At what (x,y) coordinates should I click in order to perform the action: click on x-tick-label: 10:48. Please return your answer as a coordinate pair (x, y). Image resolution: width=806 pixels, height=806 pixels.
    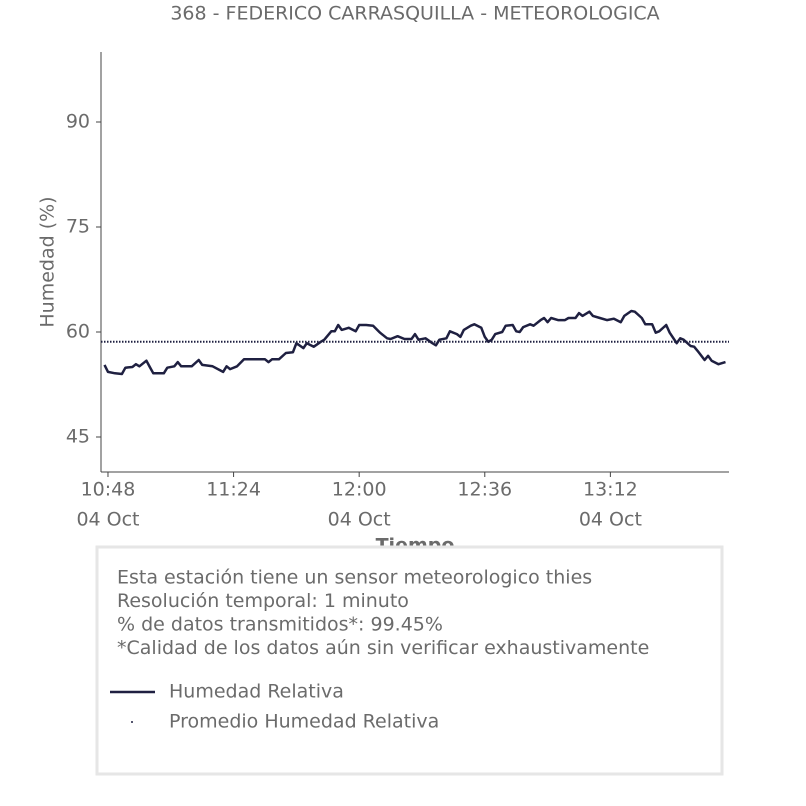
    Looking at the image, I should click on (108, 490).